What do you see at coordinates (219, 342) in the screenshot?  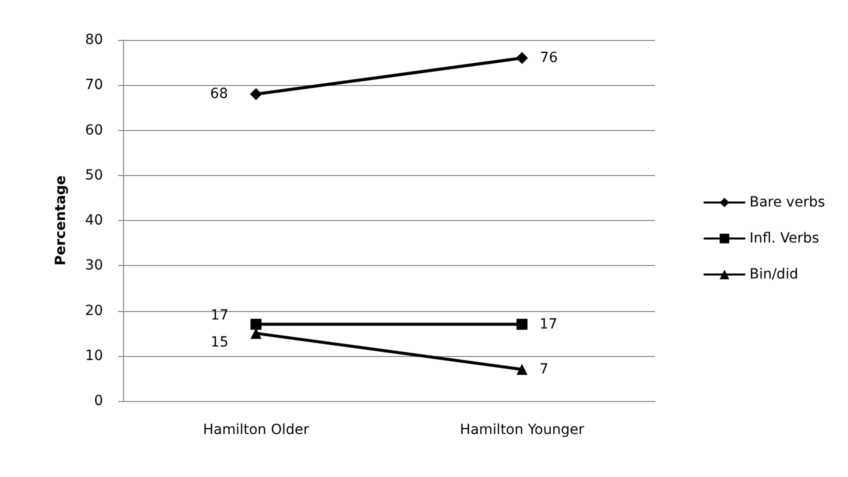 I see `data-label: 15` at bounding box center [219, 342].